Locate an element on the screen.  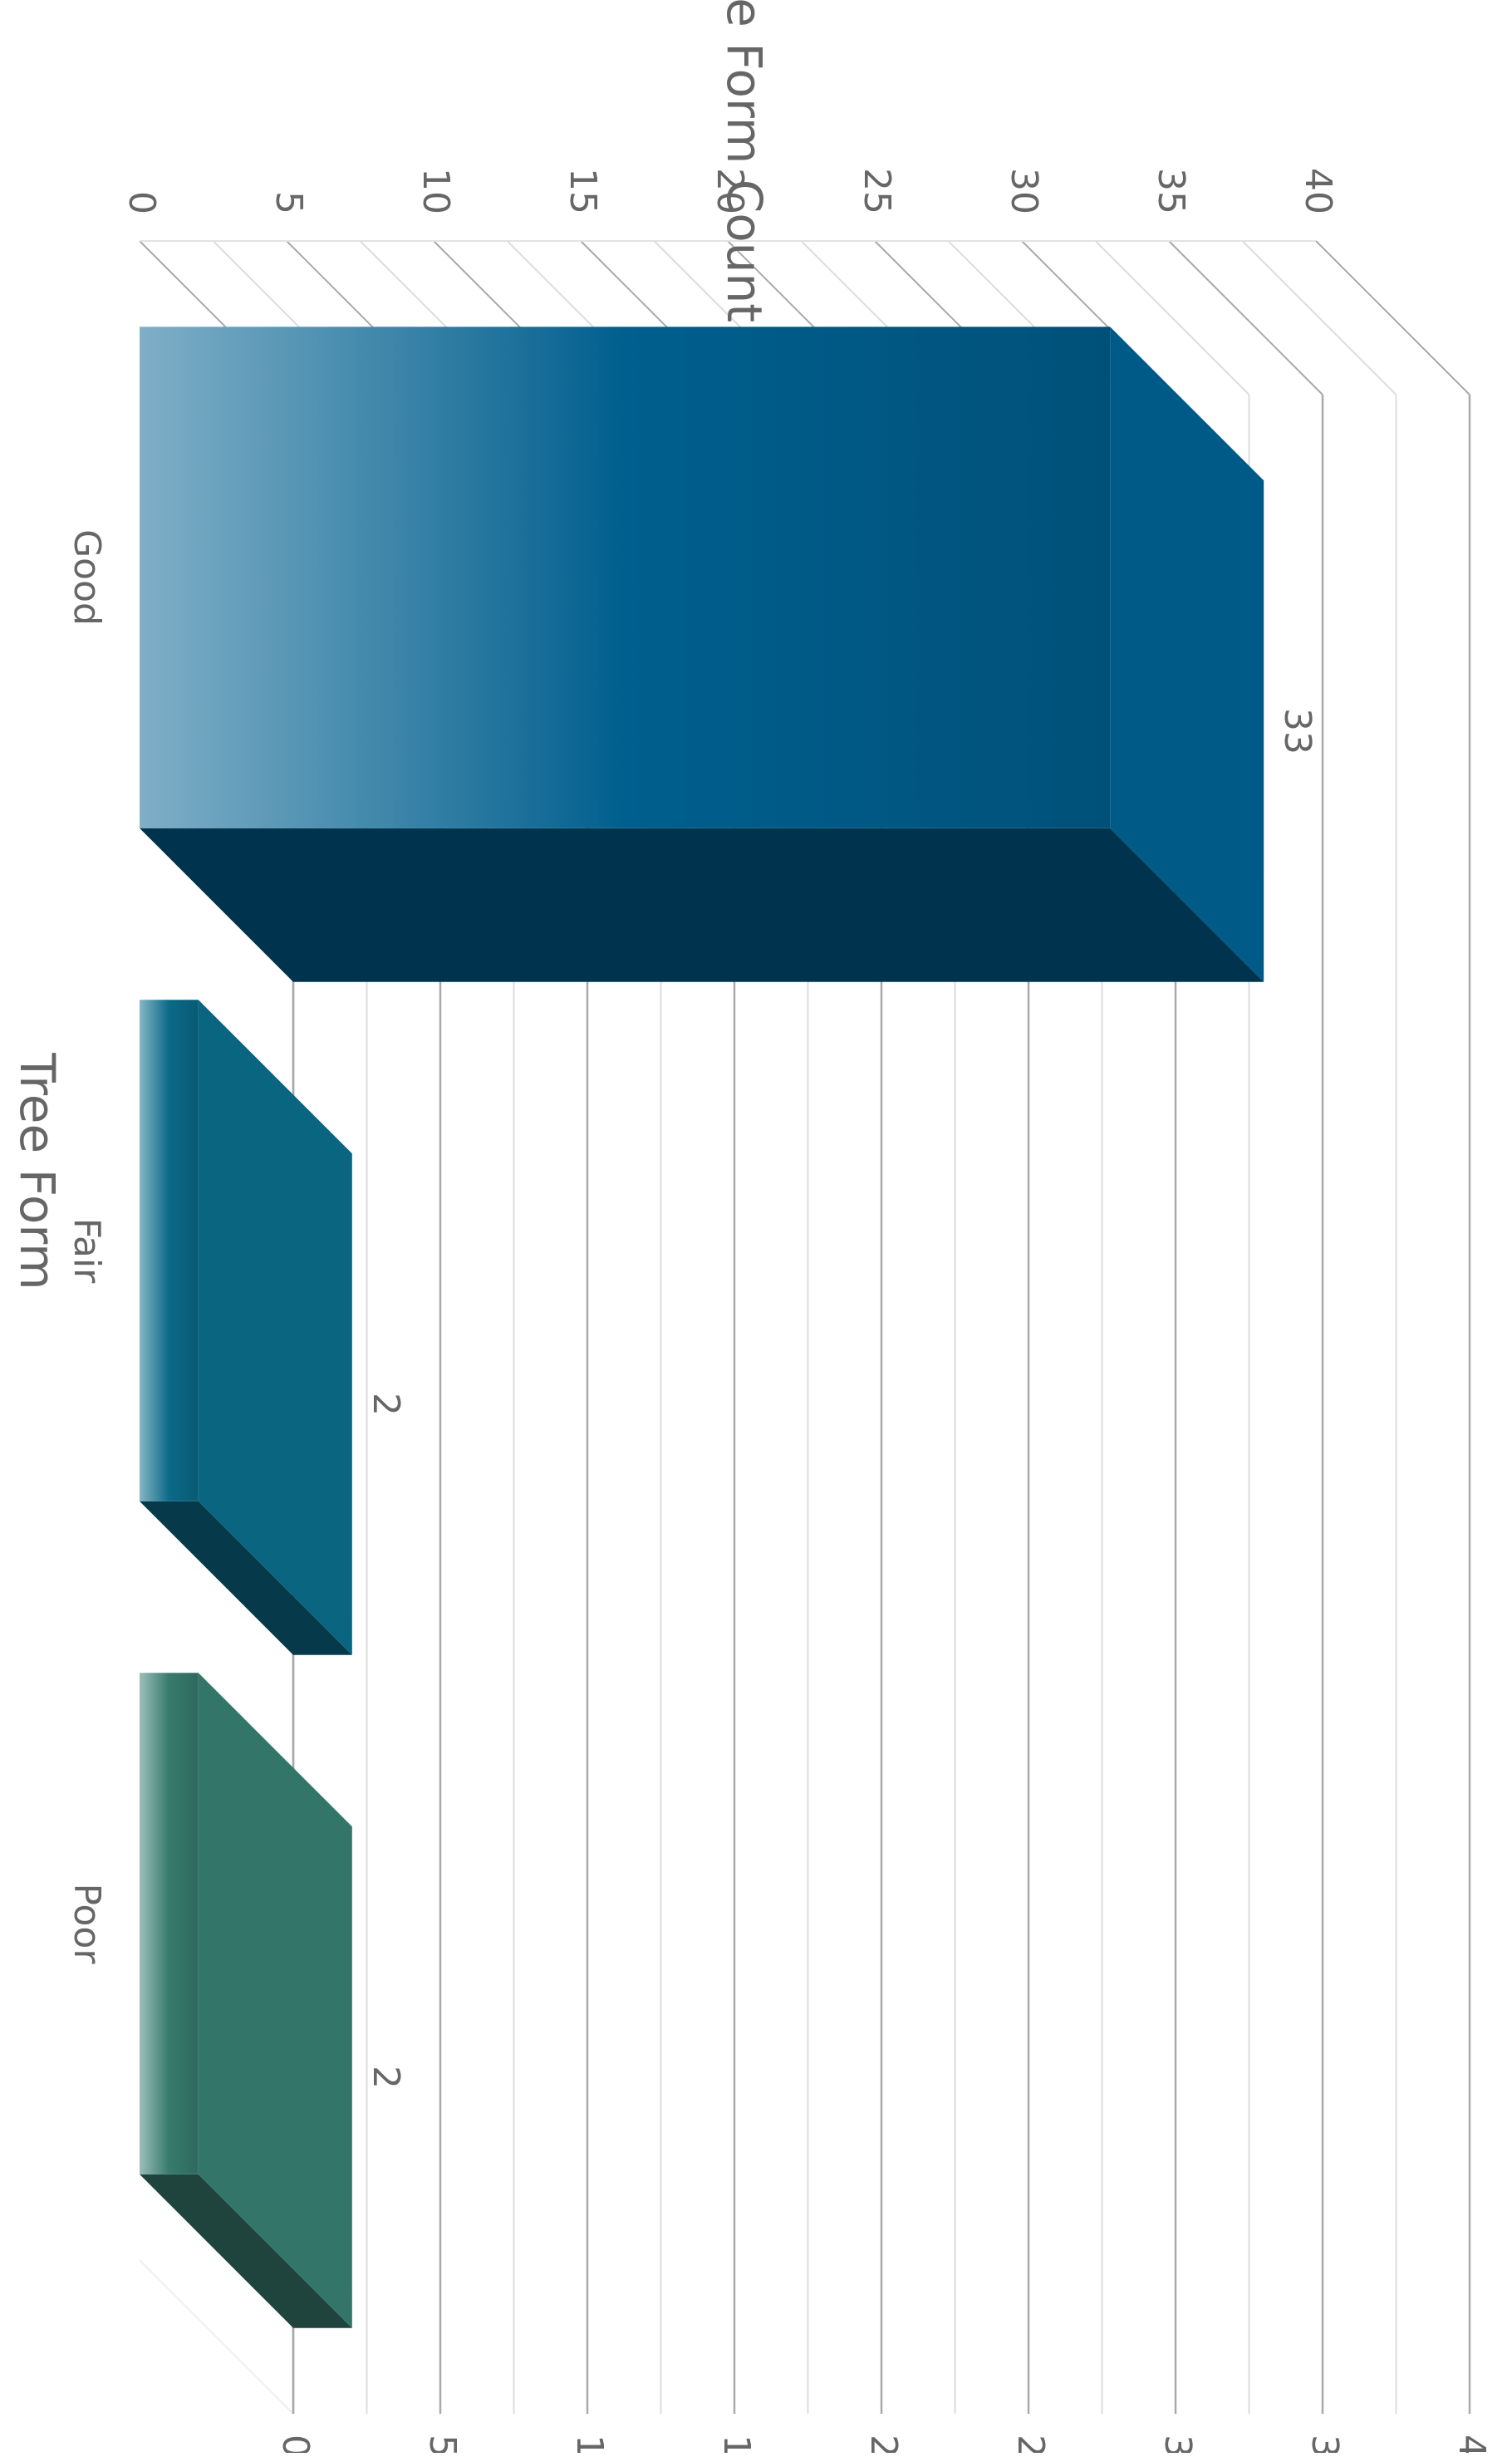
y-tick-label-back: 10 is located at coordinates (590, 2444).